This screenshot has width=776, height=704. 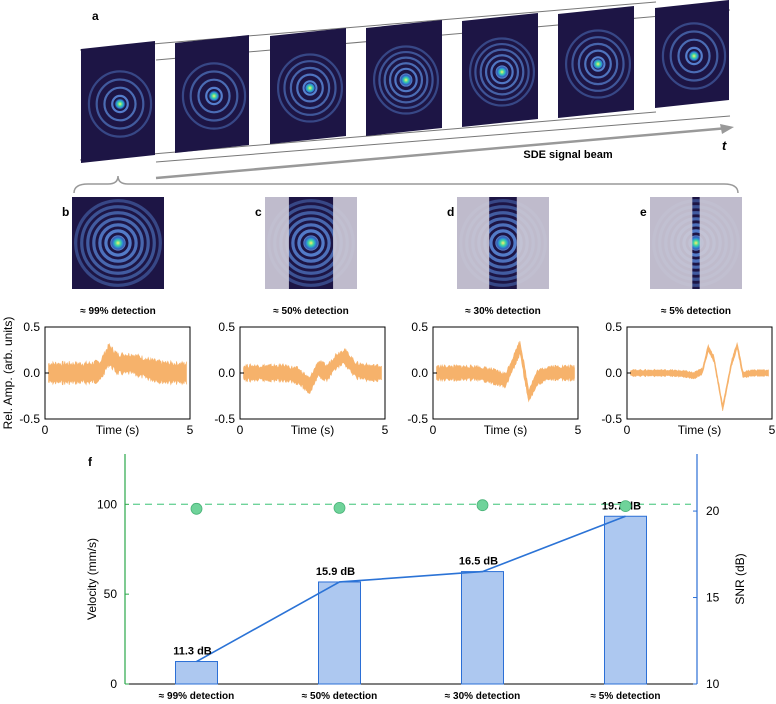 I want to click on detection-label: ≈ 5% detection, so click(x=696, y=311).